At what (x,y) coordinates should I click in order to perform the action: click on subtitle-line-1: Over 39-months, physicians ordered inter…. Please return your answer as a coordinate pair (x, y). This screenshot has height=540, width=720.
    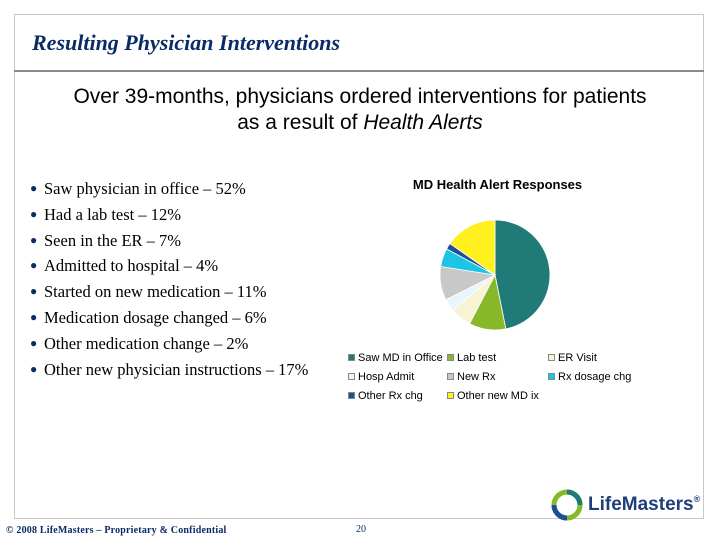
    Looking at the image, I should click on (360, 96).